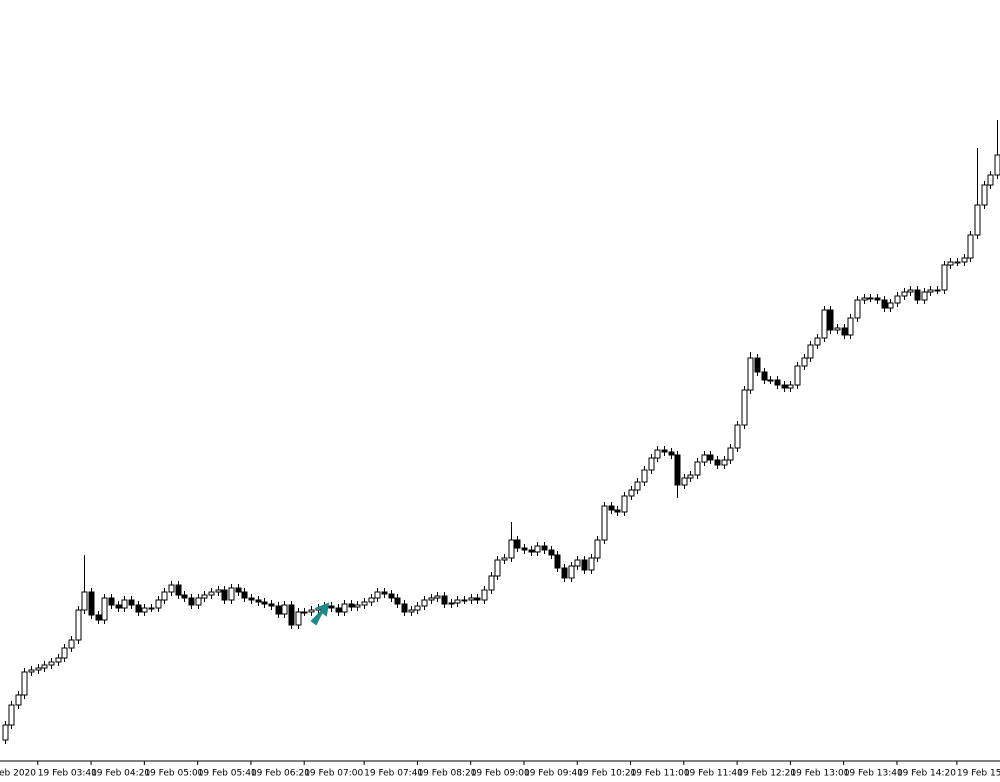  I want to click on x-tick-label: 19 Feb 10:20, so click(606, 774).